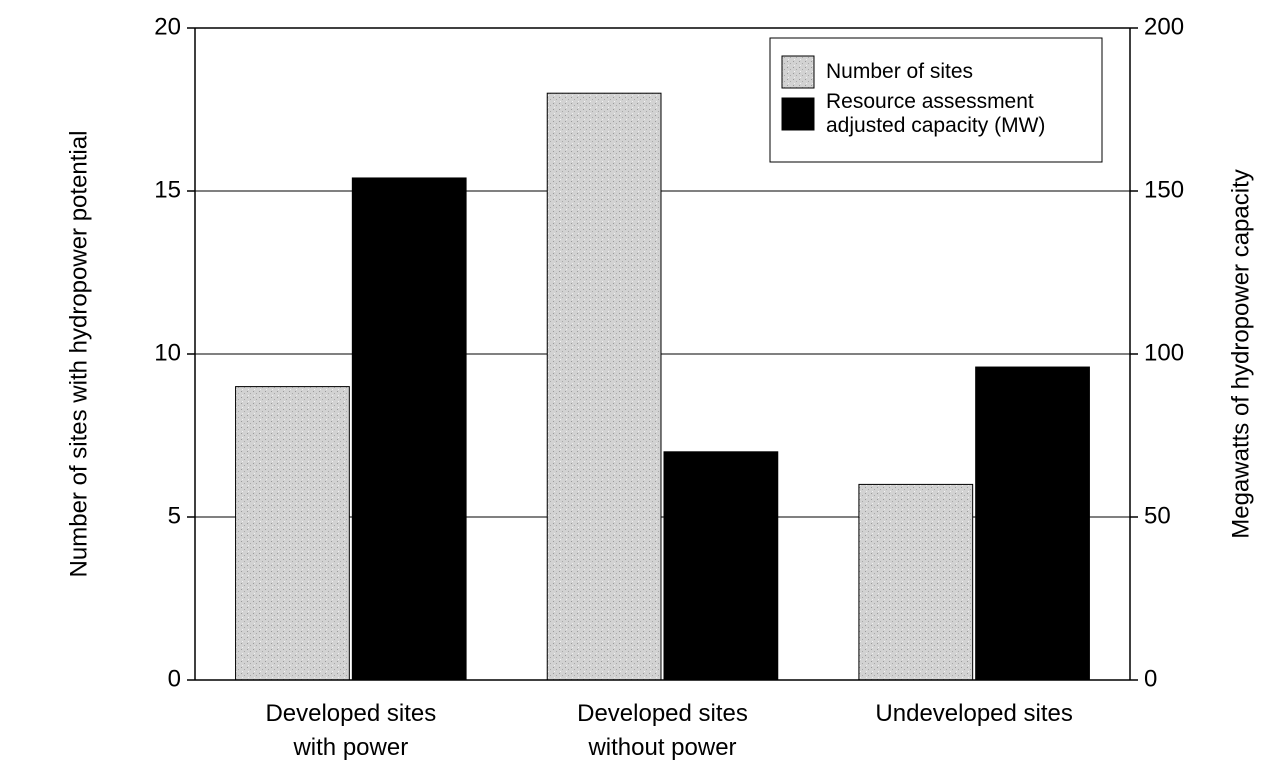 The height and width of the screenshot is (766, 1264). What do you see at coordinates (174, 515) in the screenshot?
I see `y-tick-label: 5` at bounding box center [174, 515].